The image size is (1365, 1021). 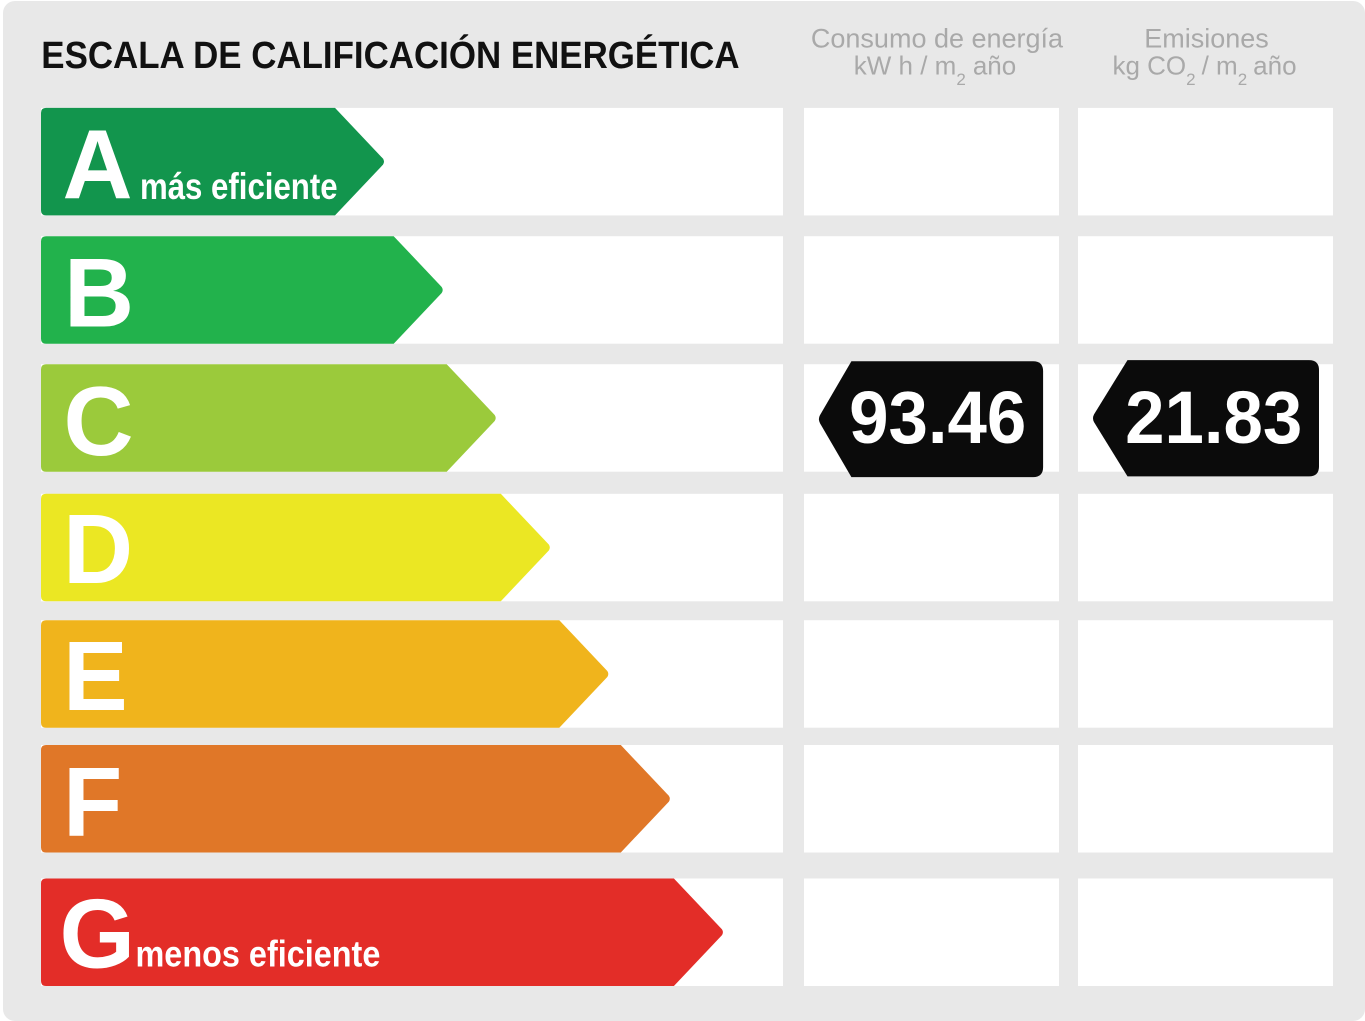 What do you see at coordinates (97, 934) in the screenshot?
I see `svg-text: G` at bounding box center [97, 934].